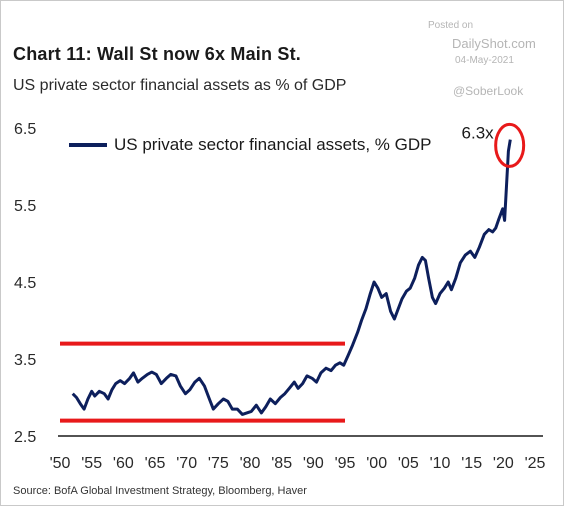 This screenshot has height=506, width=564. Describe the element at coordinates (25, 206) in the screenshot. I see `y-tick-label: 5.5` at that location.